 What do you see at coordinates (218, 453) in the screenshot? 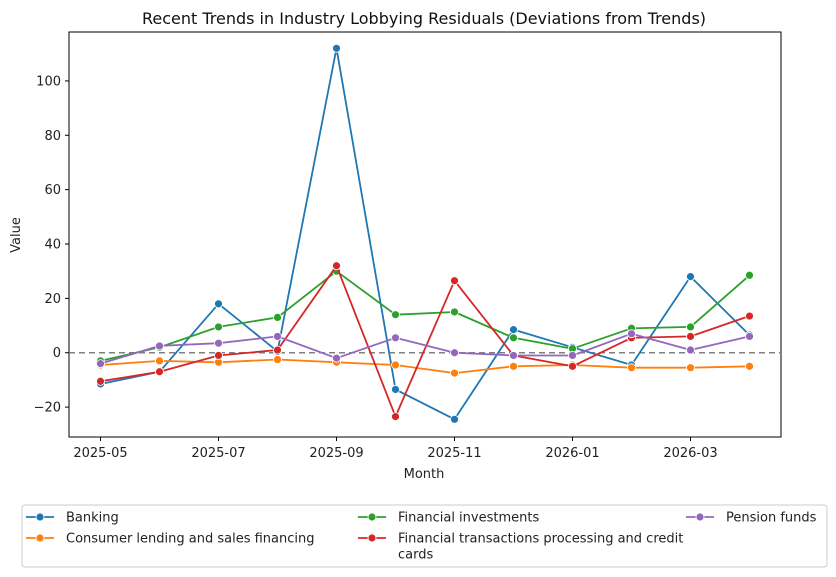
I see `x-tick-label: 2025-07` at bounding box center [218, 453].